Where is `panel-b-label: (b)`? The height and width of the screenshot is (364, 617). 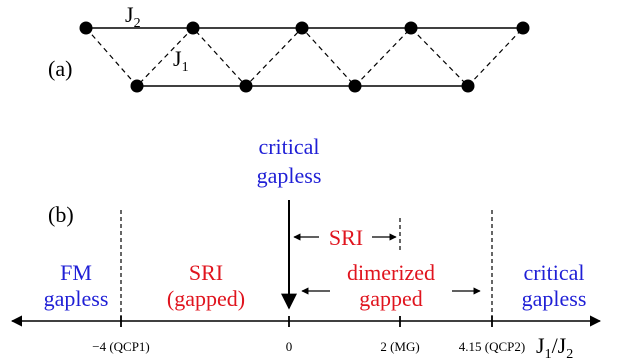
panel-b-label: (b) is located at coordinates (61, 214).